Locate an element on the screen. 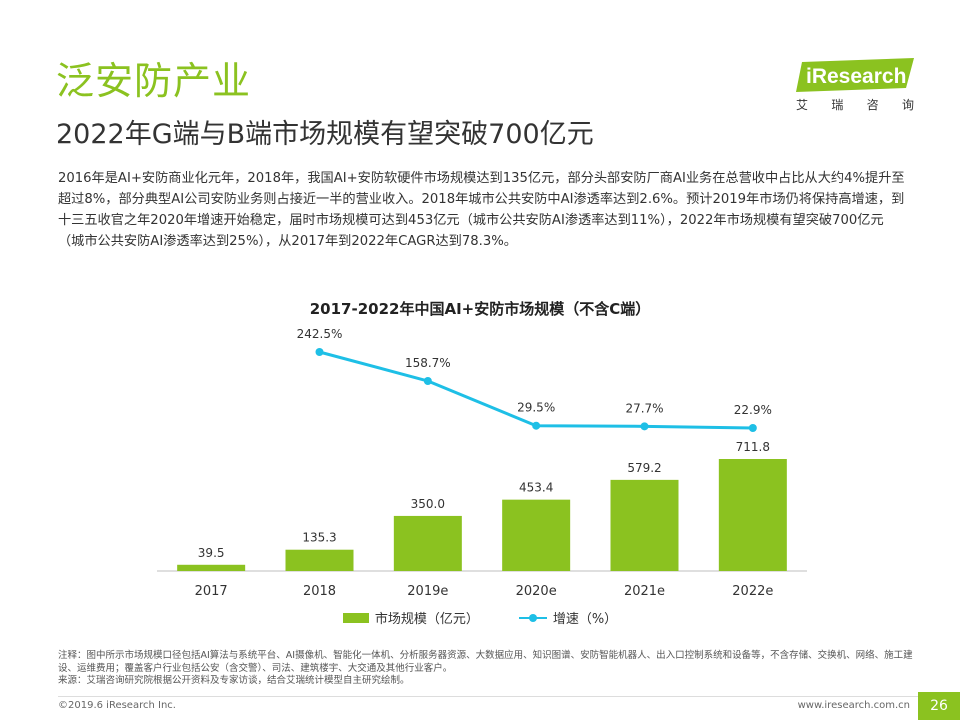  section-title: 泛安防产业 is located at coordinates (154, 81).